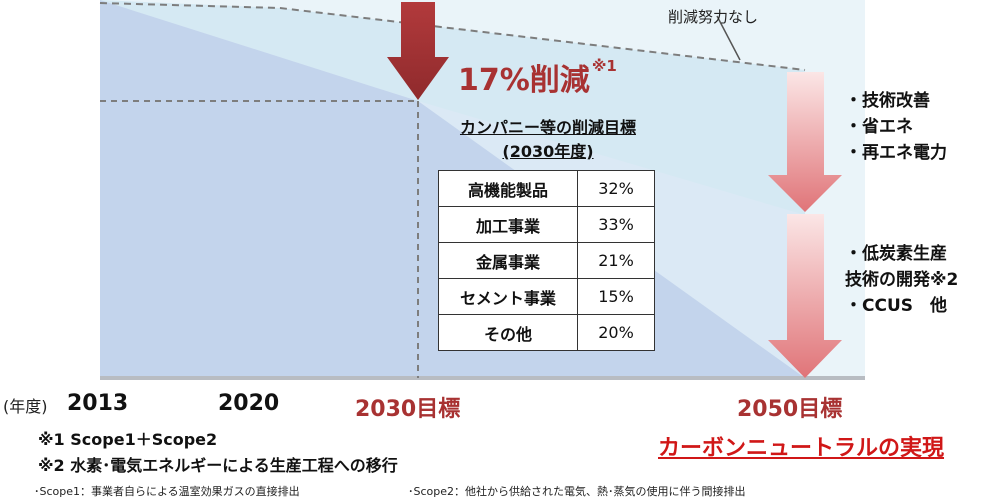  What do you see at coordinates (896, 306) in the screenshot?
I see `measure-item: ・CCUS 他` at bounding box center [896, 306].